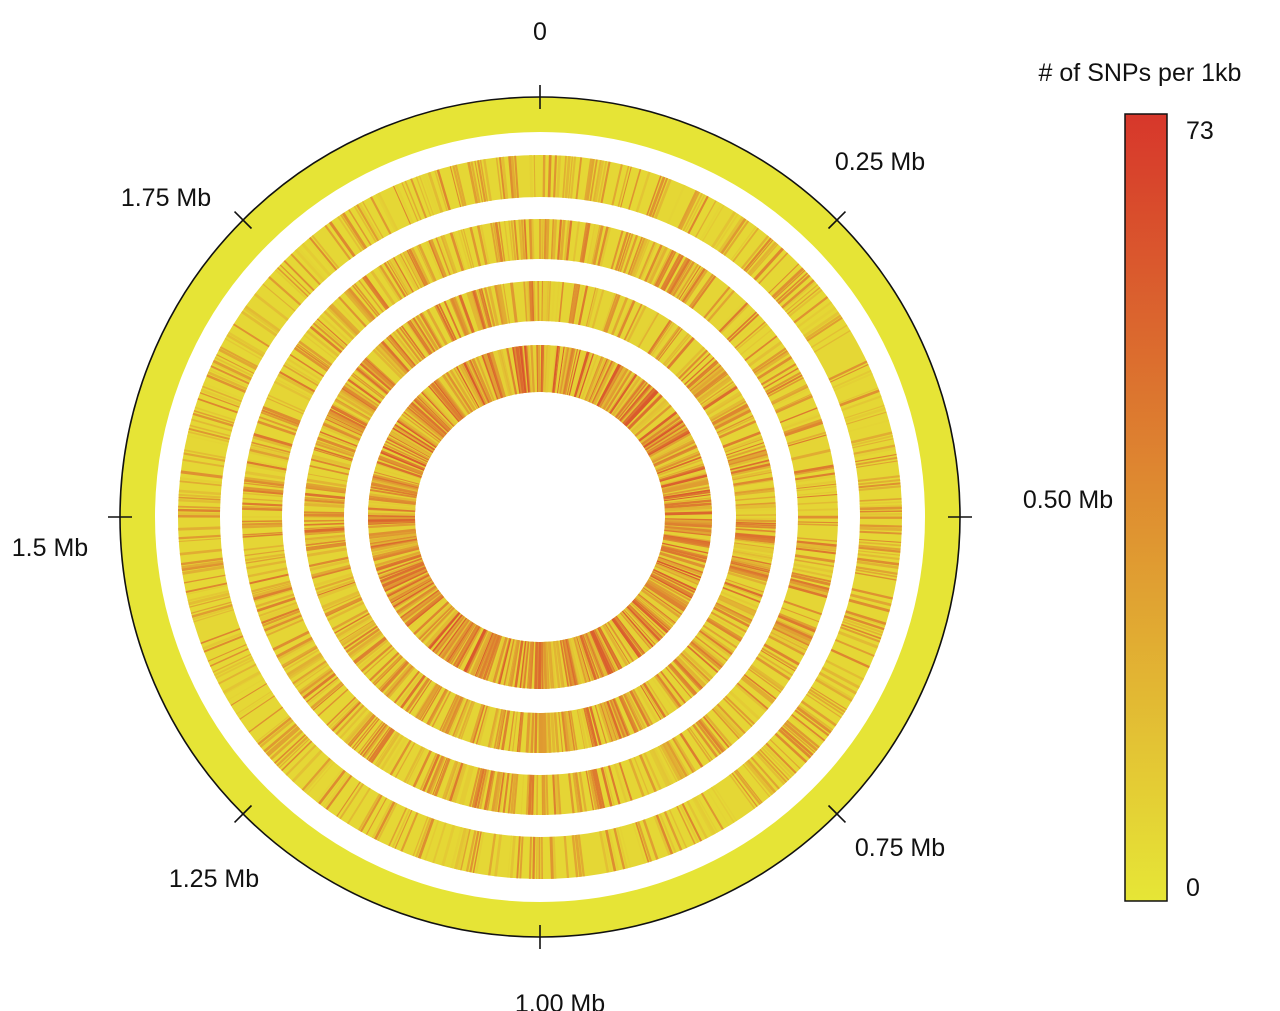 The image size is (1280, 1011). I want to click on position-tick-mark, so click(837, 220).